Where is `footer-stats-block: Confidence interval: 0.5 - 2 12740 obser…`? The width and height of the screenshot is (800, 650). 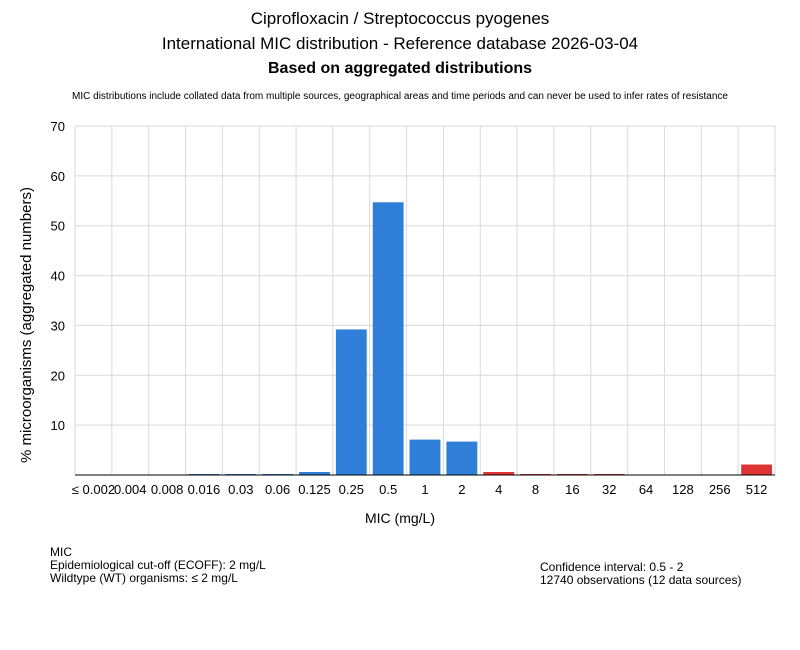 footer-stats-block: Confidence interval: 0.5 - 2 12740 obser… is located at coordinates (640, 574).